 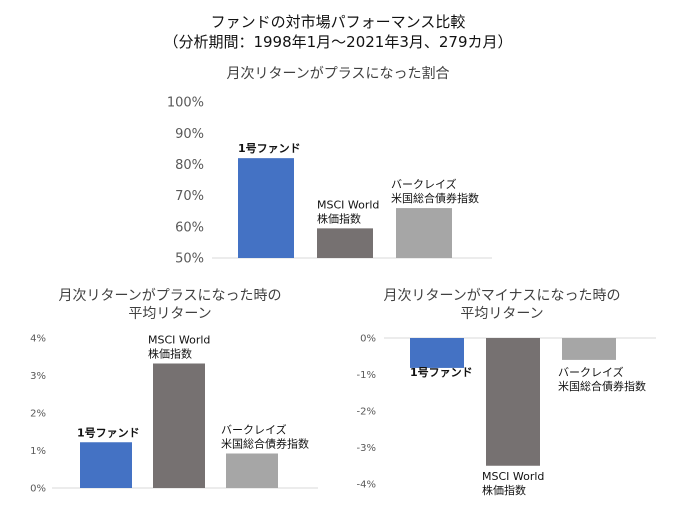 I want to click on y-tick-label: 60%, so click(x=189, y=227).